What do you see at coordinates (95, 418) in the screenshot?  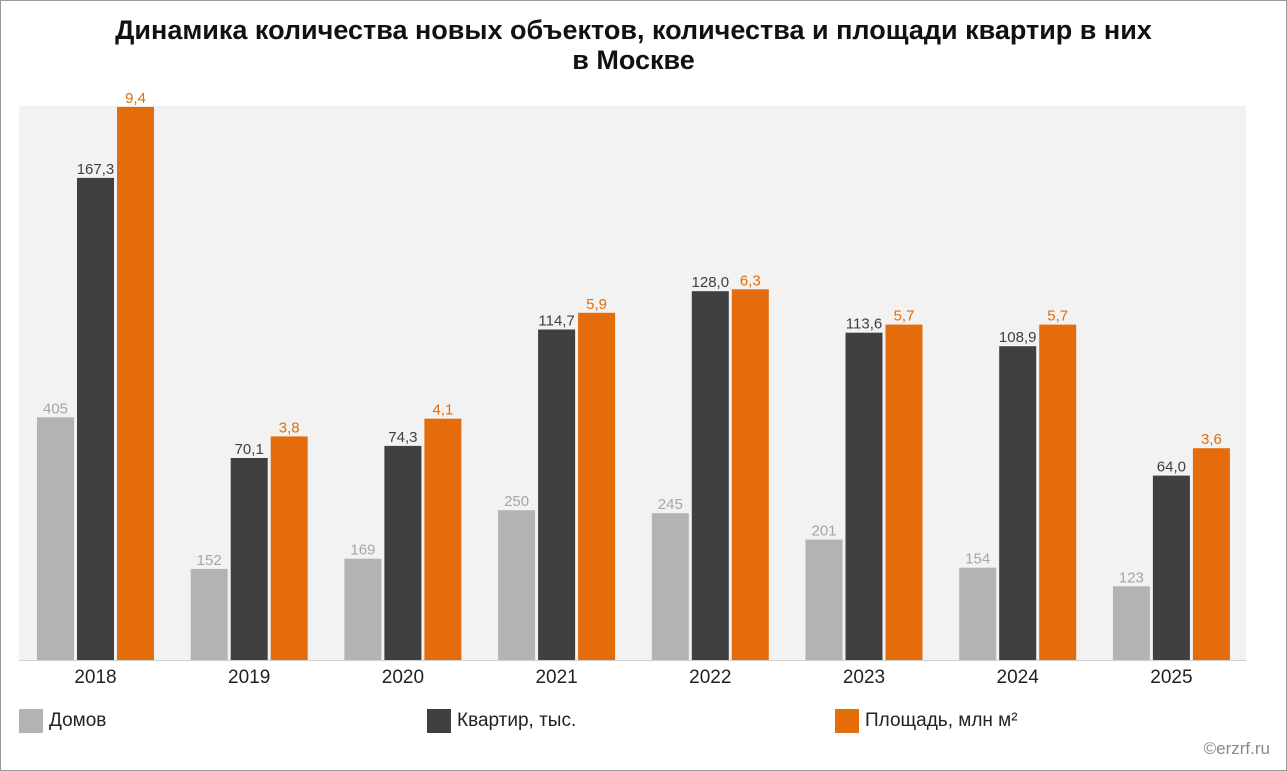 I see `bar-apartments-2018` at bounding box center [95, 418].